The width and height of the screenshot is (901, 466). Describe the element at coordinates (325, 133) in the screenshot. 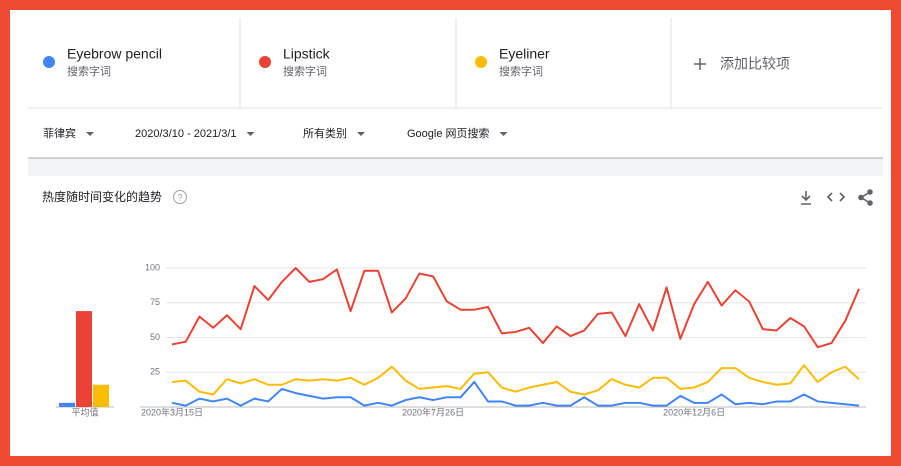

I see `filter: 所有类别` at that location.